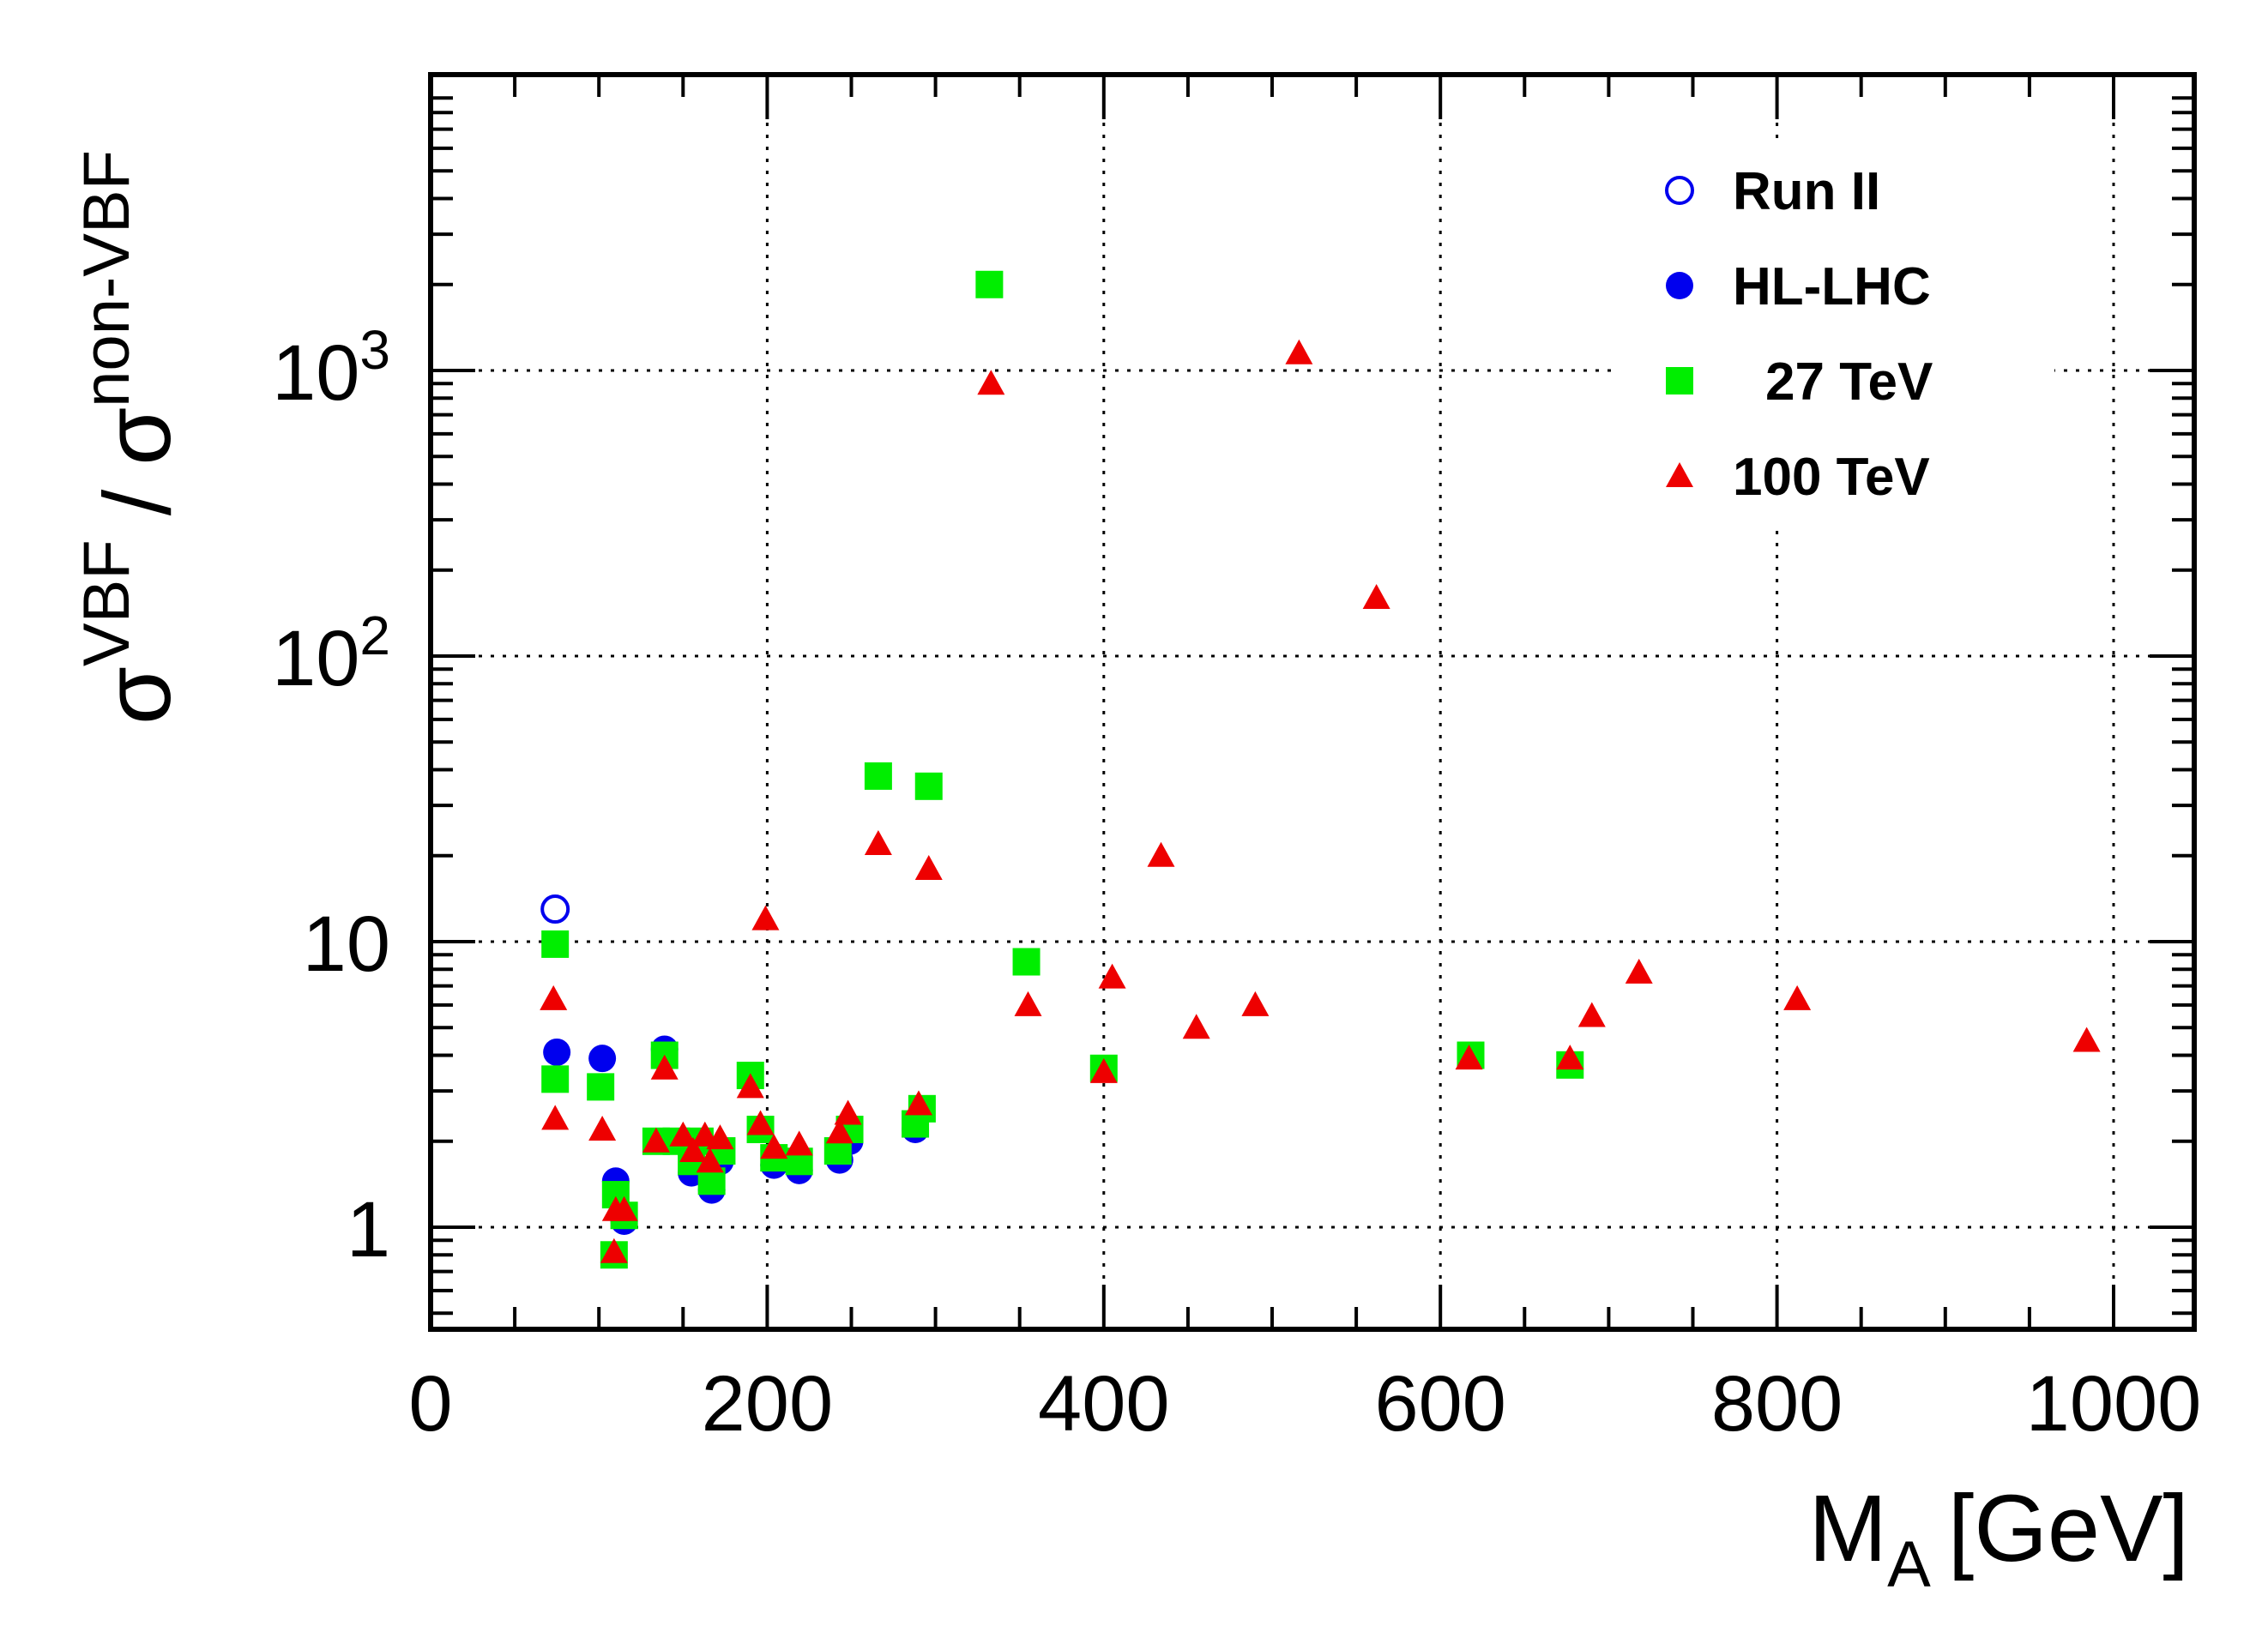  What do you see at coordinates (1680, 380) in the screenshot?
I see `legend-marker-27-tev` at bounding box center [1680, 380].